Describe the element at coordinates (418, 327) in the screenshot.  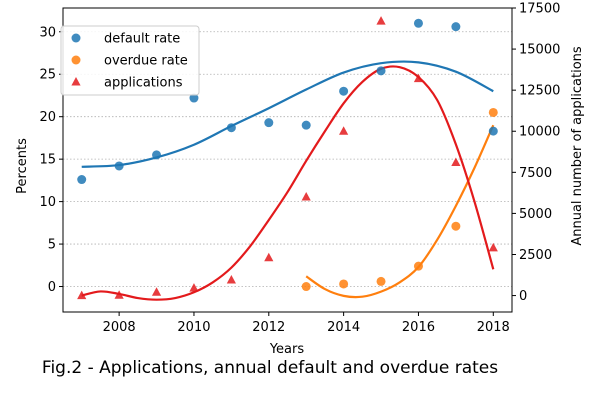
I see `x-tick-label: 2016` at that location.